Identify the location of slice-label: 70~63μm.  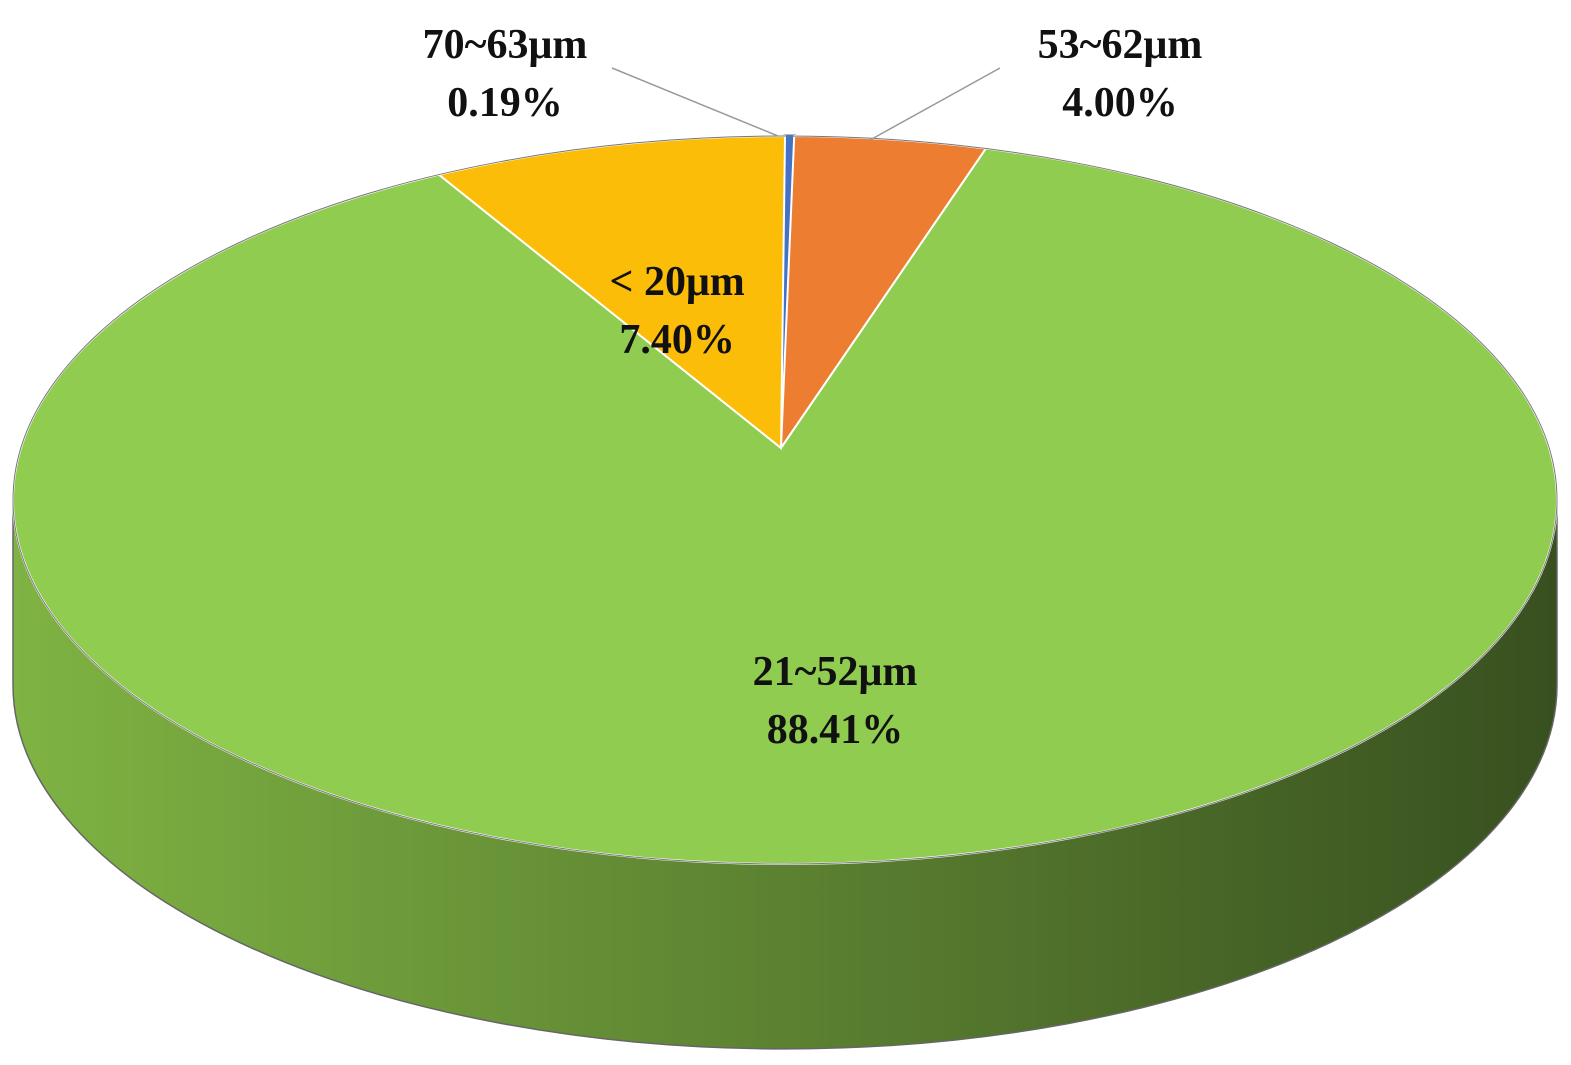
(505, 45).